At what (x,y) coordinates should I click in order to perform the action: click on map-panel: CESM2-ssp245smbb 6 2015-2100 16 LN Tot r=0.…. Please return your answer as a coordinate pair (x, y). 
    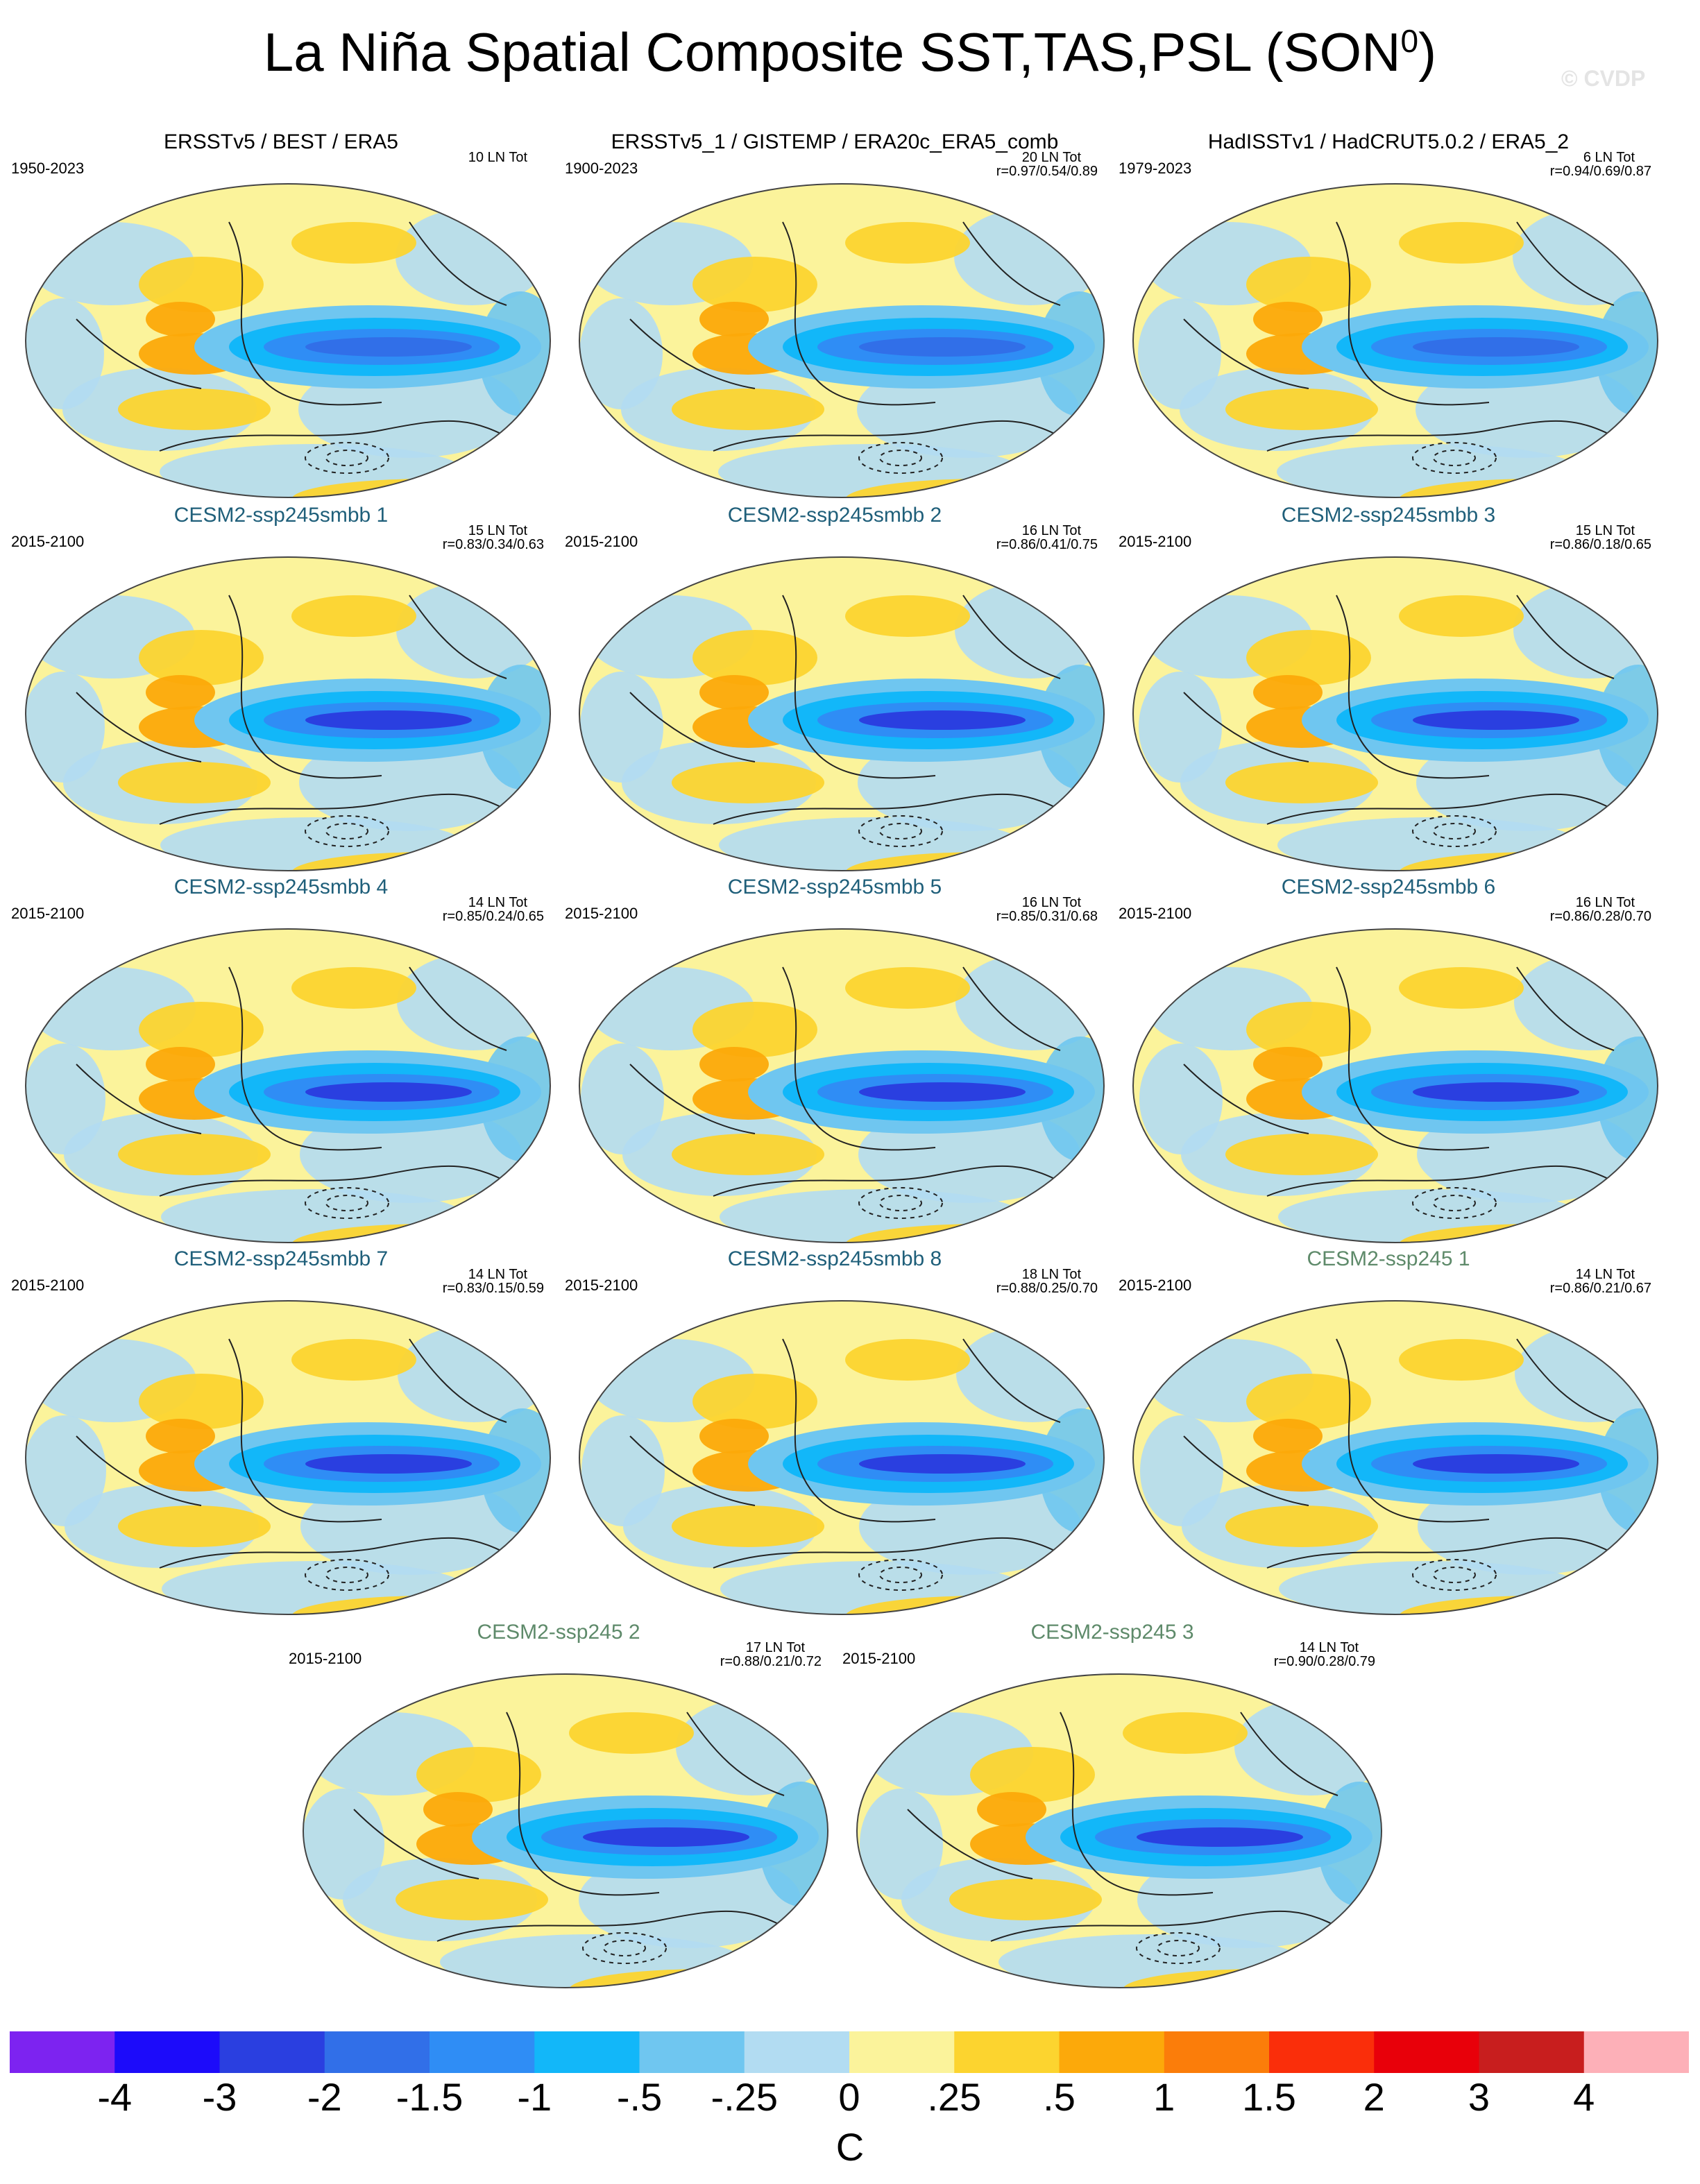
    Looking at the image, I should click on (1388, 1063).